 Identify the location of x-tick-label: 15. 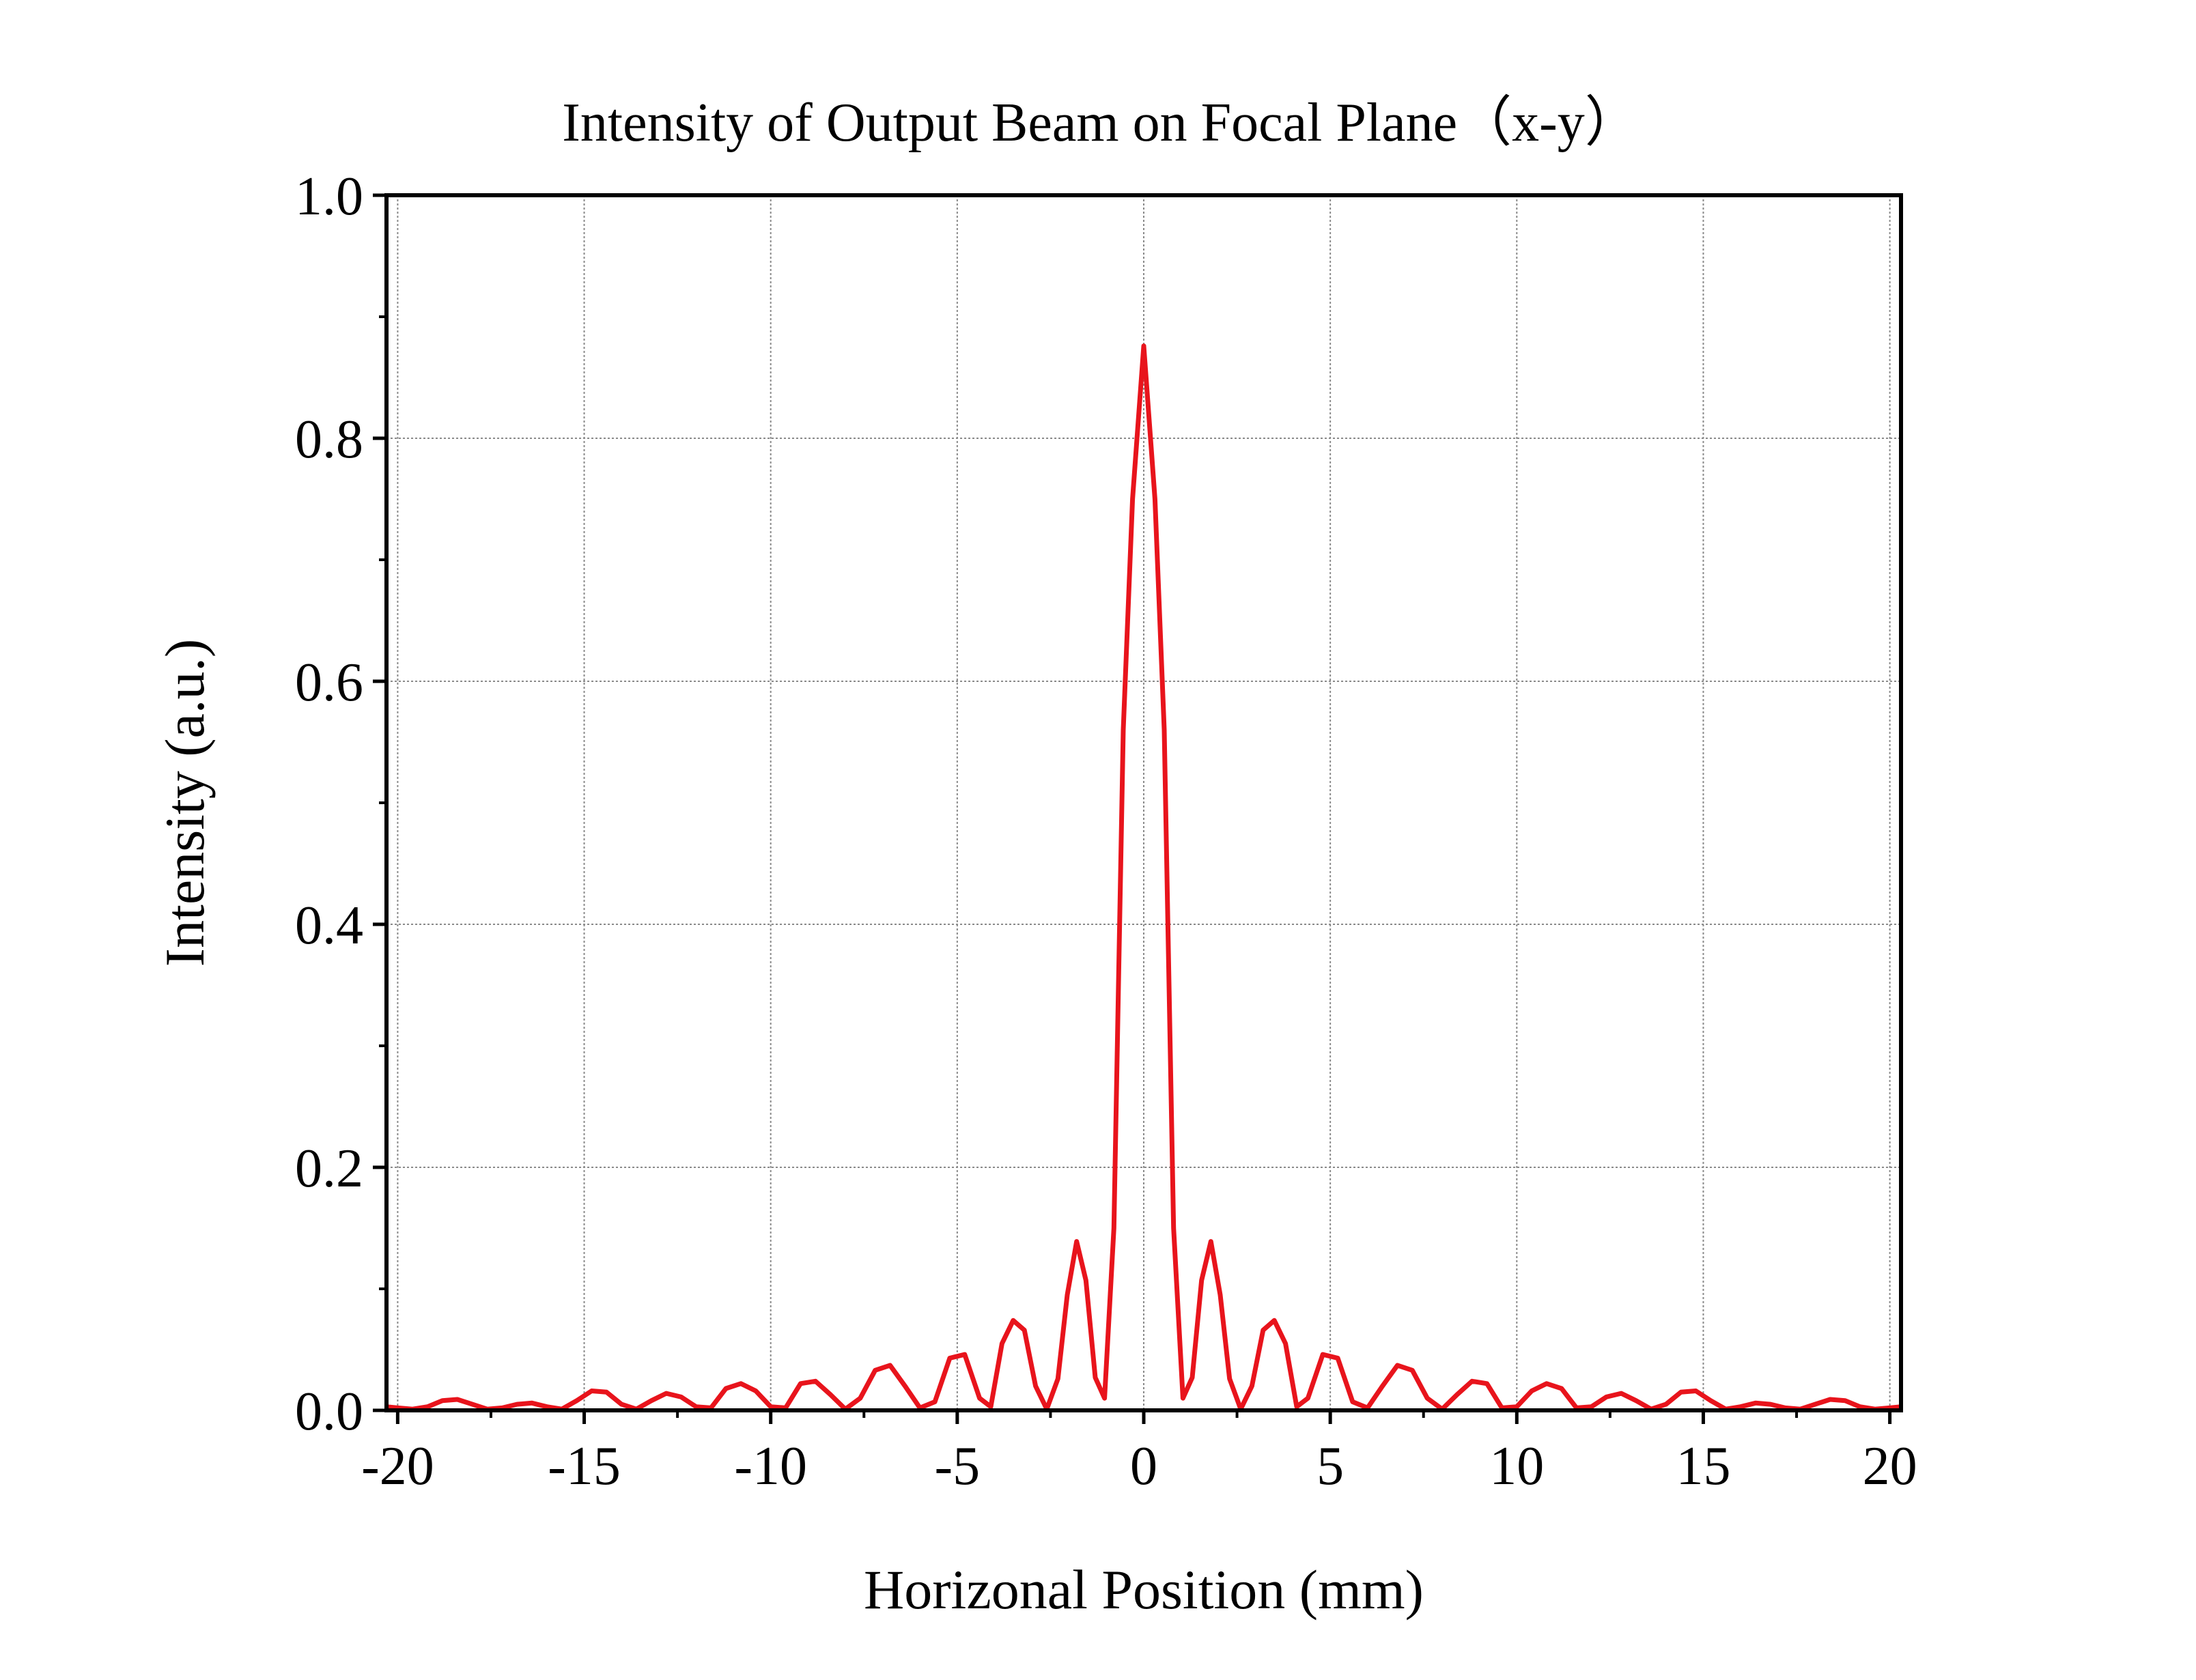
(1703, 1466).